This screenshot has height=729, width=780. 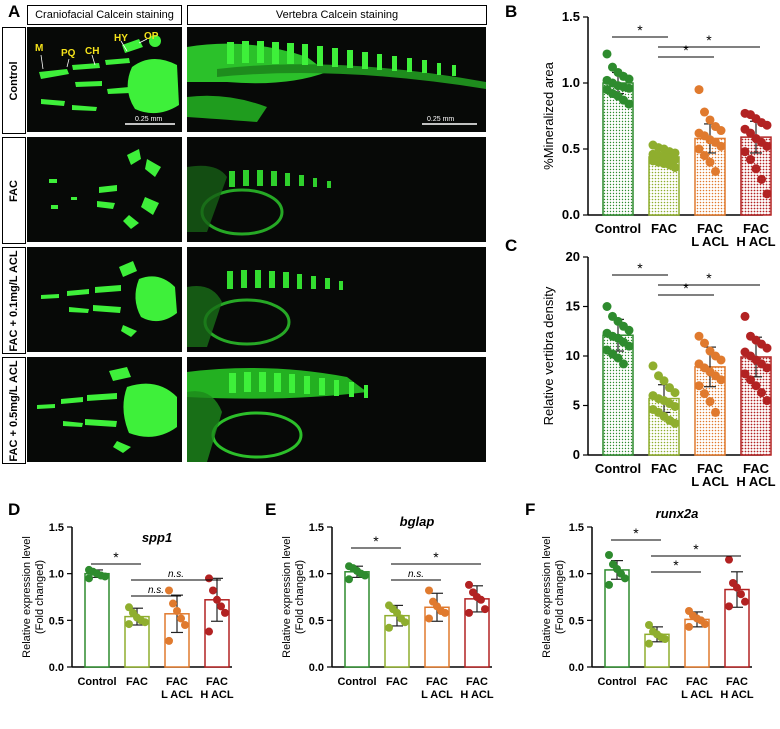 I want to click on chart-title: runx2a, so click(x=677, y=513).